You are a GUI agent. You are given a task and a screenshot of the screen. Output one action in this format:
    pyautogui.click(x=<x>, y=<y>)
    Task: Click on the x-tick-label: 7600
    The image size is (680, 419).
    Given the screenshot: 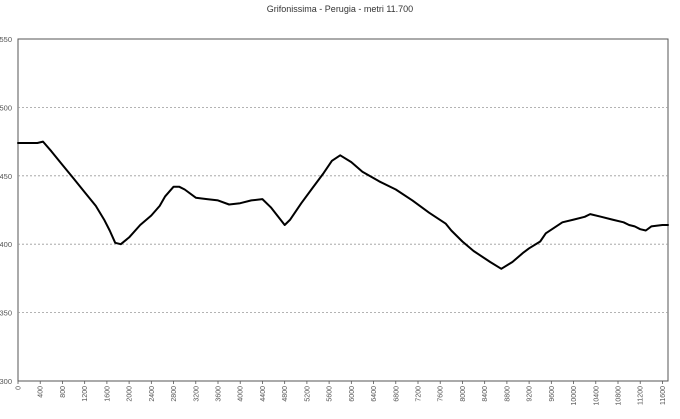 What is the action you would take?
    pyautogui.click(x=441, y=394)
    